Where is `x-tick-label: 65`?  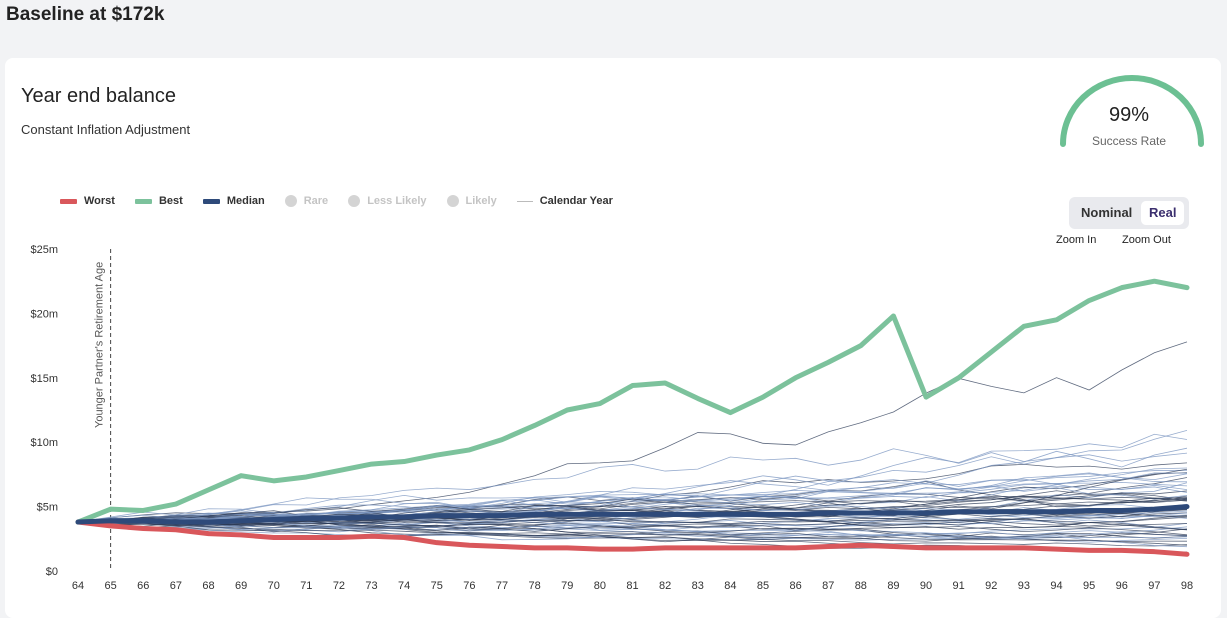
x-tick-label: 65 is located at coordinates (110, 586).